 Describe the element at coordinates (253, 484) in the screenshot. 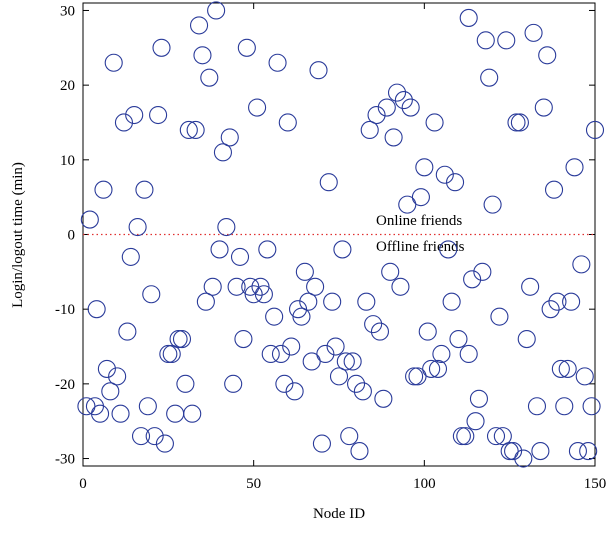

I see `x-tick-label: 50` at that location.